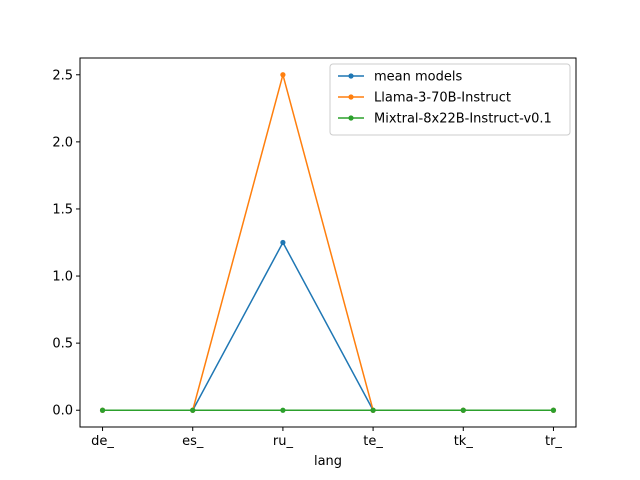 The image size is (640, 480). Describe the element at coordinates (442, 98) in the screenshot. I see `legend-label: Llama-3-70B-Instruct` at that location.